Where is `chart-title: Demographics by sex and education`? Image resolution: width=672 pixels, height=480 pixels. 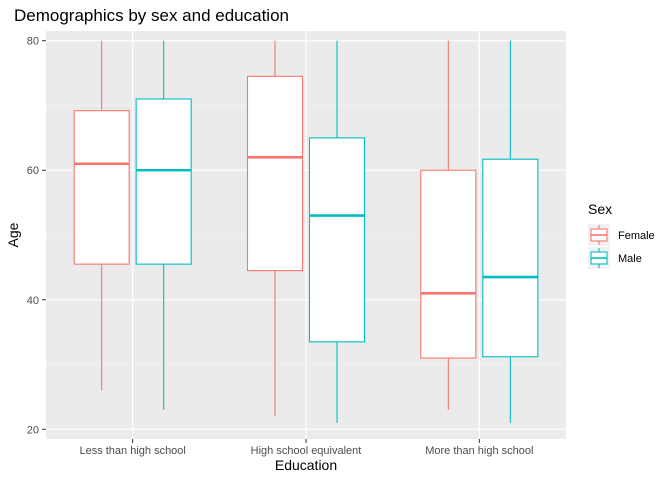
chart-title: Demographics by sex and education is located at coordinates (151, 15).